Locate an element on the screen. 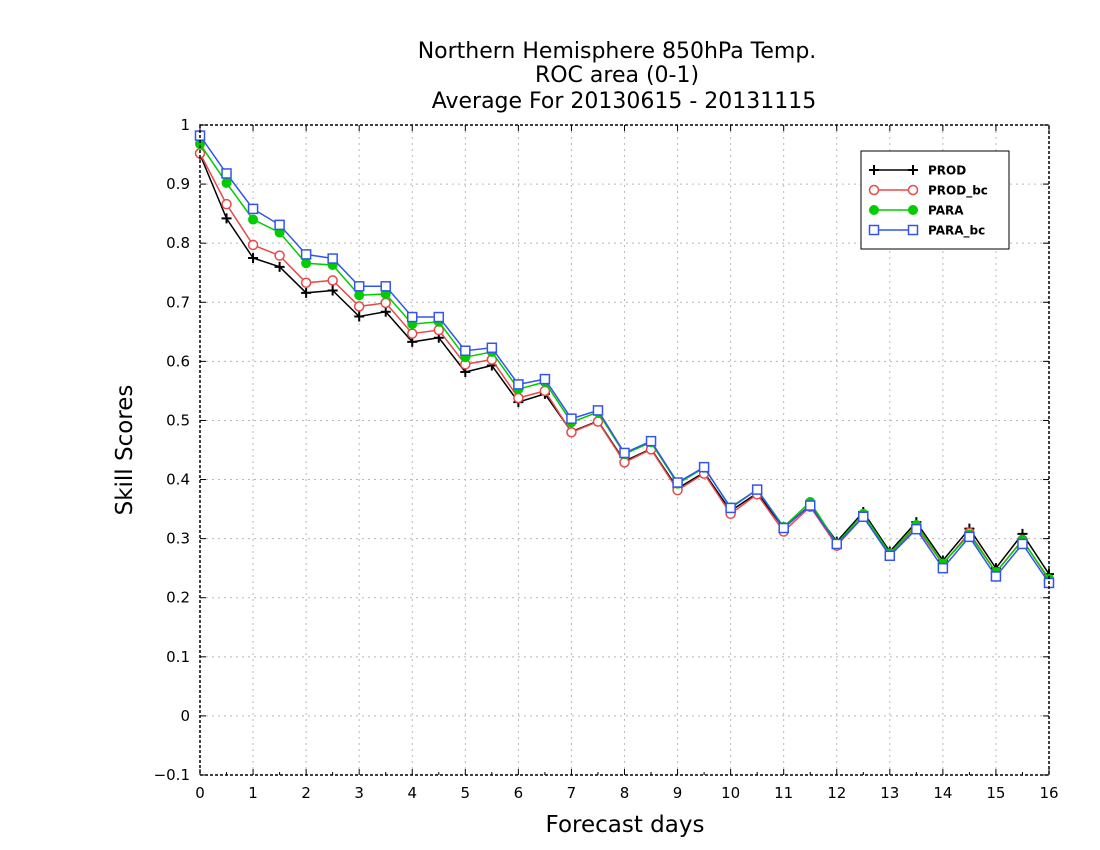 The height and width of the screenshot is (850, 1100). x-tick-label: 3 is located at coordinates (359, 793).